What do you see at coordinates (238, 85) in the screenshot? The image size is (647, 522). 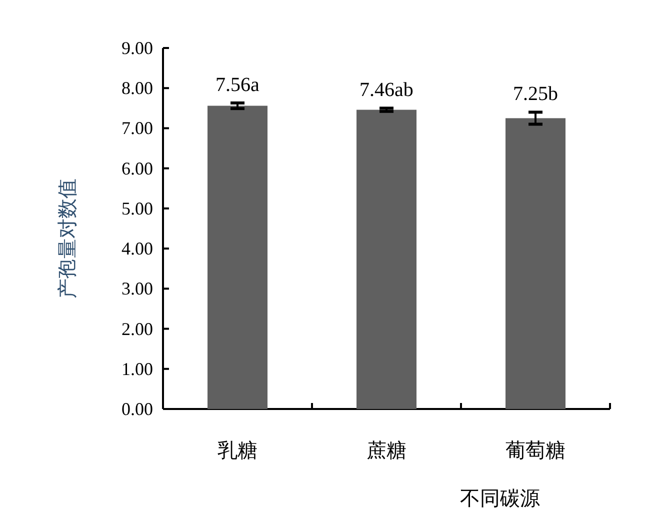 I see `data-label: 7.56a` at bounding box center [238, 85].